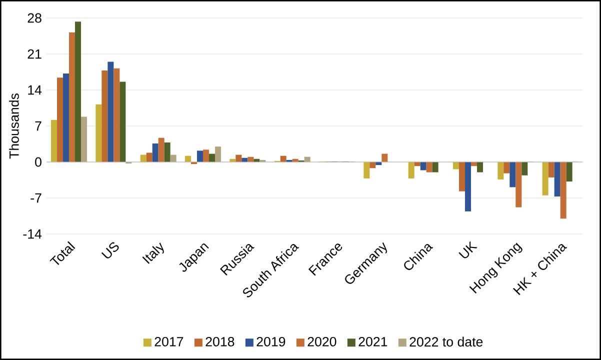 The width and height of the screenshot is (601, 360). I want to click on legend-label: 2020, so click(322, 341).